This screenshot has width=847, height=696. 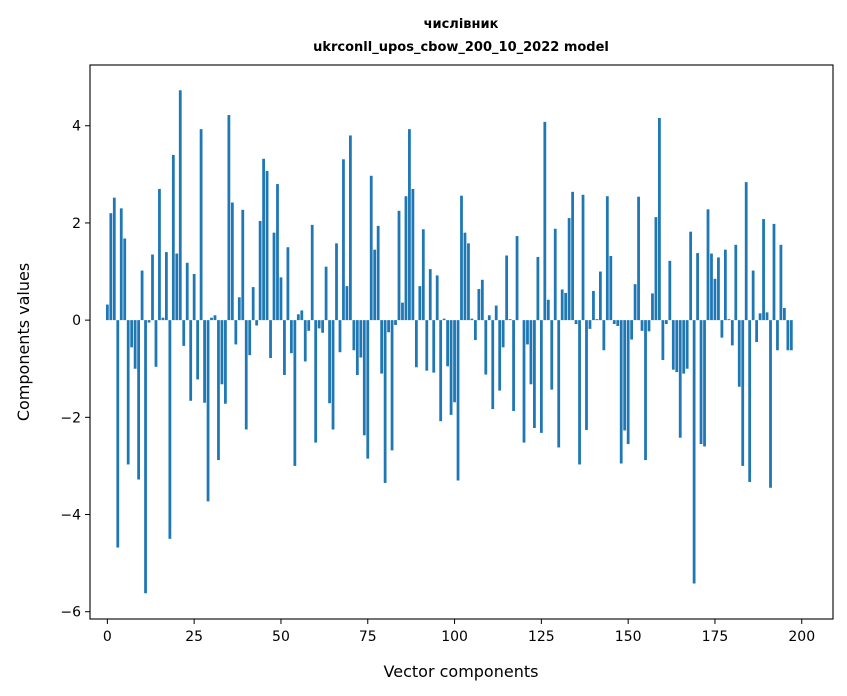 I want to click on y-tick-label: 2, so click(x=76, y=224).